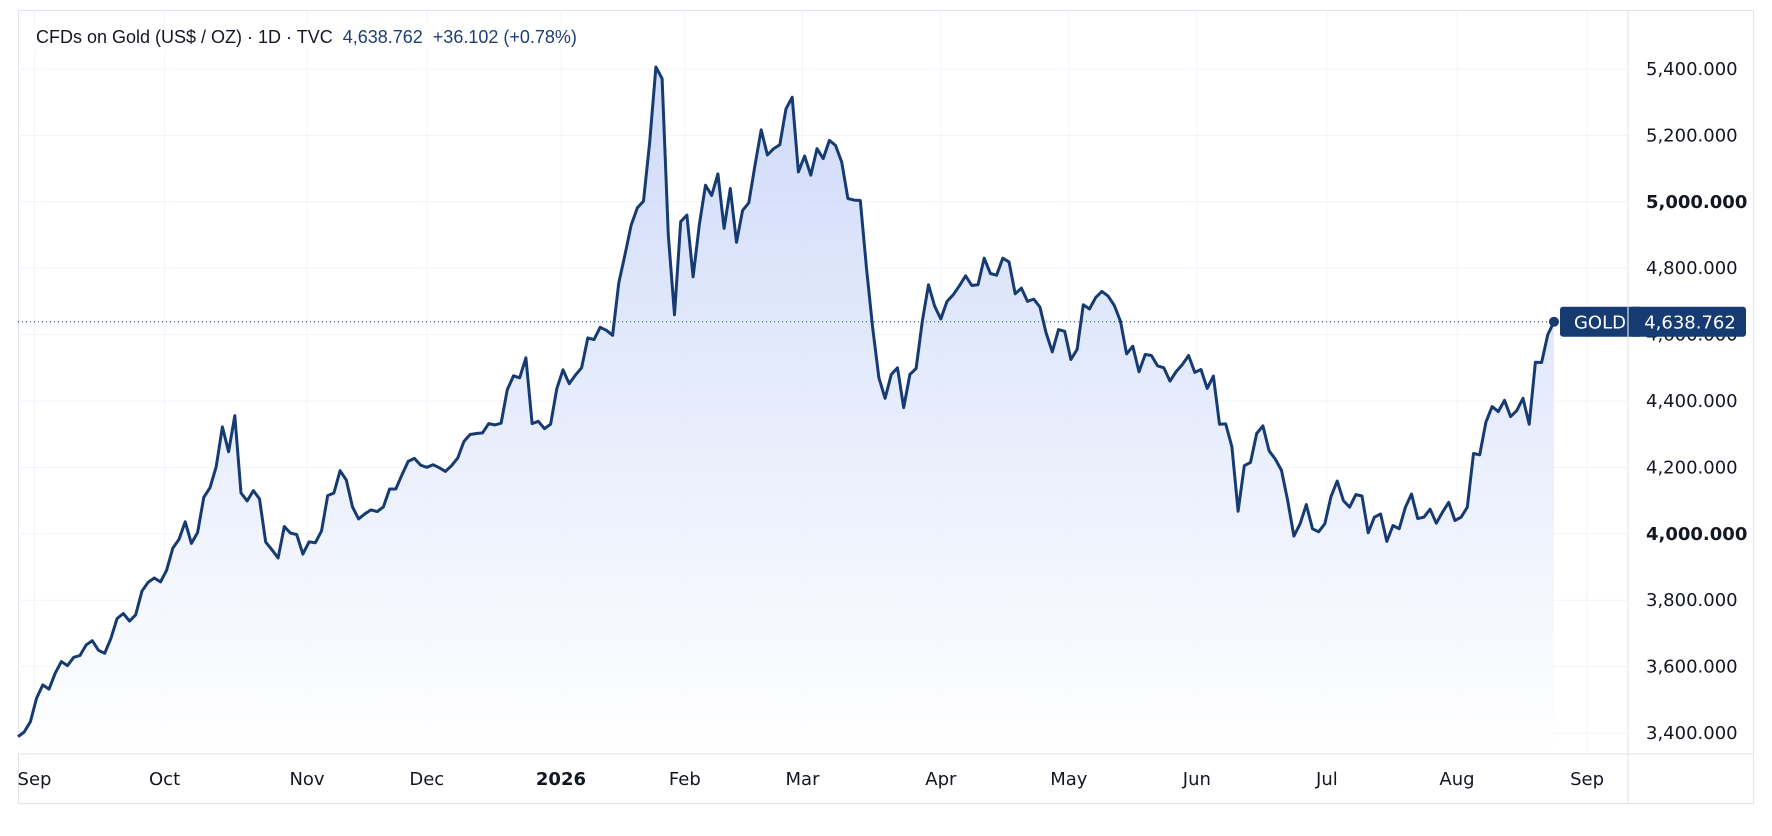  I want to click on symbol-description: CFDs on Gold (US$ / OZ) · 1D · TVC, so click(184, 36).